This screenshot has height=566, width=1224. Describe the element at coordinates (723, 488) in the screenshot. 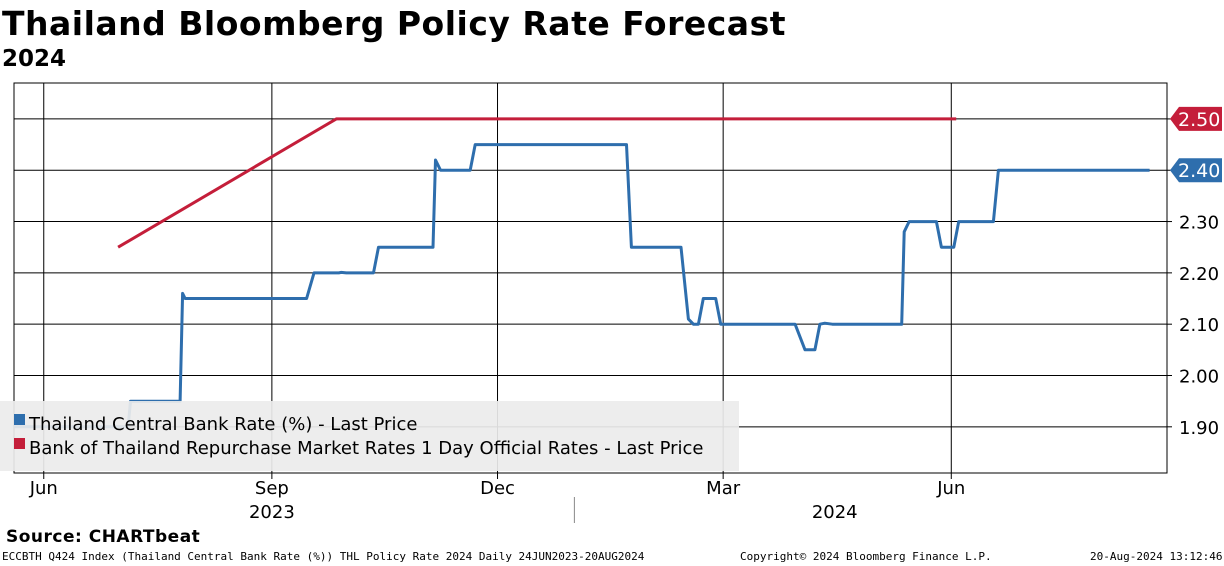

I see `x-tick-label: Mar` at that location.